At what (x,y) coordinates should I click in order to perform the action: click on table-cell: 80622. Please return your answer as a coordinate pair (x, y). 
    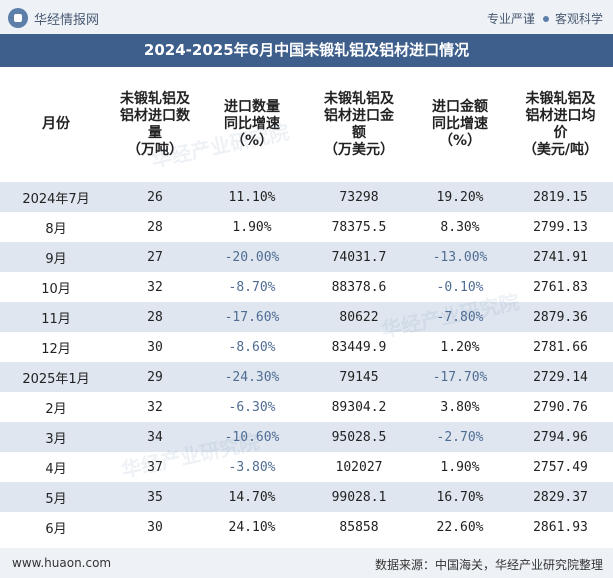
    Looking at the image, I should click on (359, 317).